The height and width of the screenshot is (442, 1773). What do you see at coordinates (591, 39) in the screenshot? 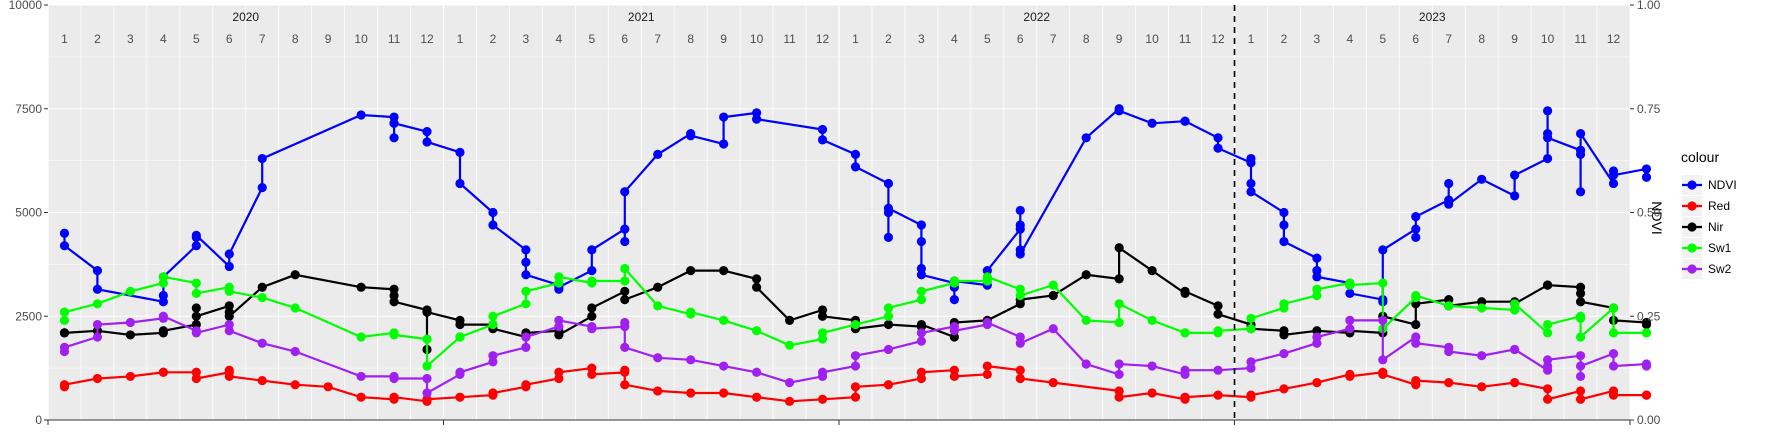
I see `month-label: 5` at bounding box center [591, 39].